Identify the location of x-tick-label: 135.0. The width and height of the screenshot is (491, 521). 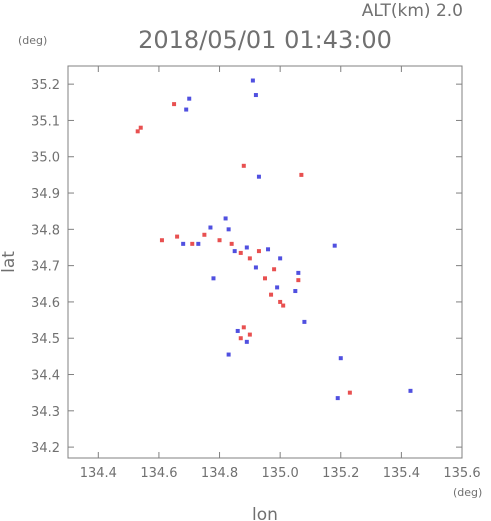
(280, 473).